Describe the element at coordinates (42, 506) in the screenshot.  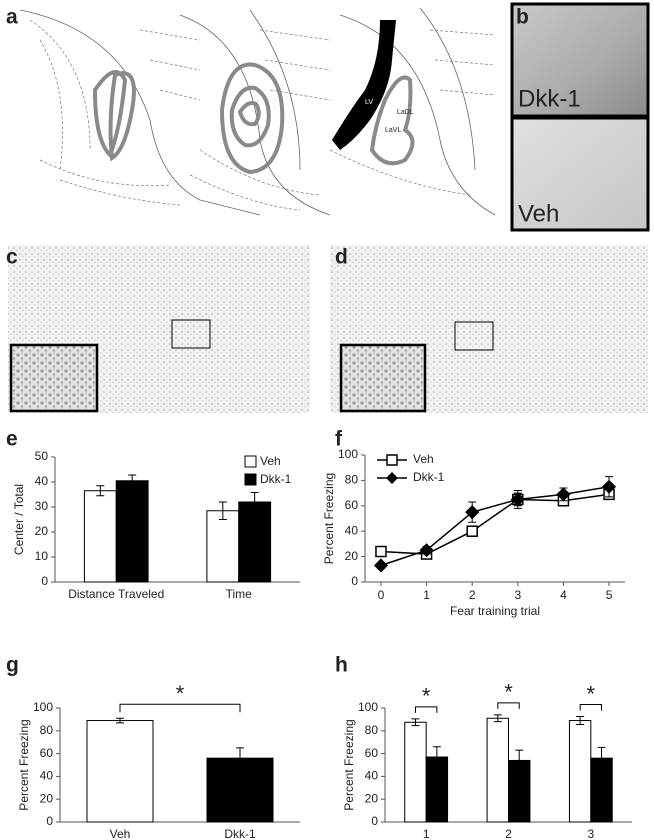
I see `y-tick-label: 30` at that location.